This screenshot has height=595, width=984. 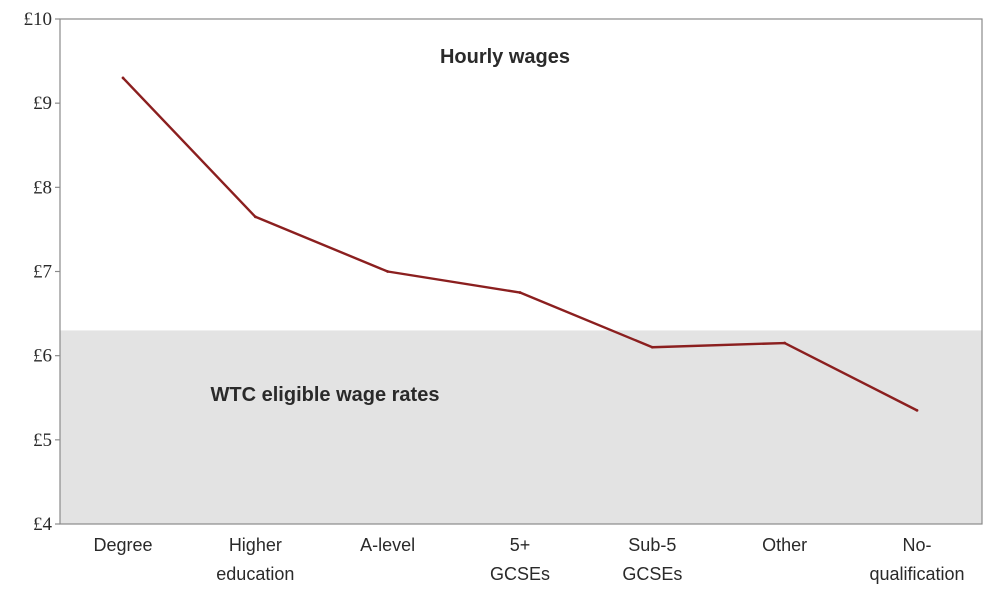 What do you see at coordinates (38, 19) in the screenshot?
I see `y-tick-label: £10` at bounding box center [38, 19].